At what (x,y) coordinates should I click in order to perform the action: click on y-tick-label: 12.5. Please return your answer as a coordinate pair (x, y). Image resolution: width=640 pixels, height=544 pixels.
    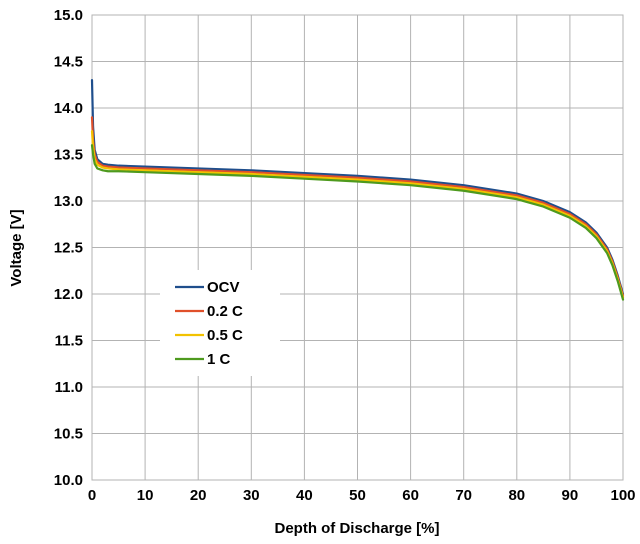
    Looking at the image, I should click on (68, 248).